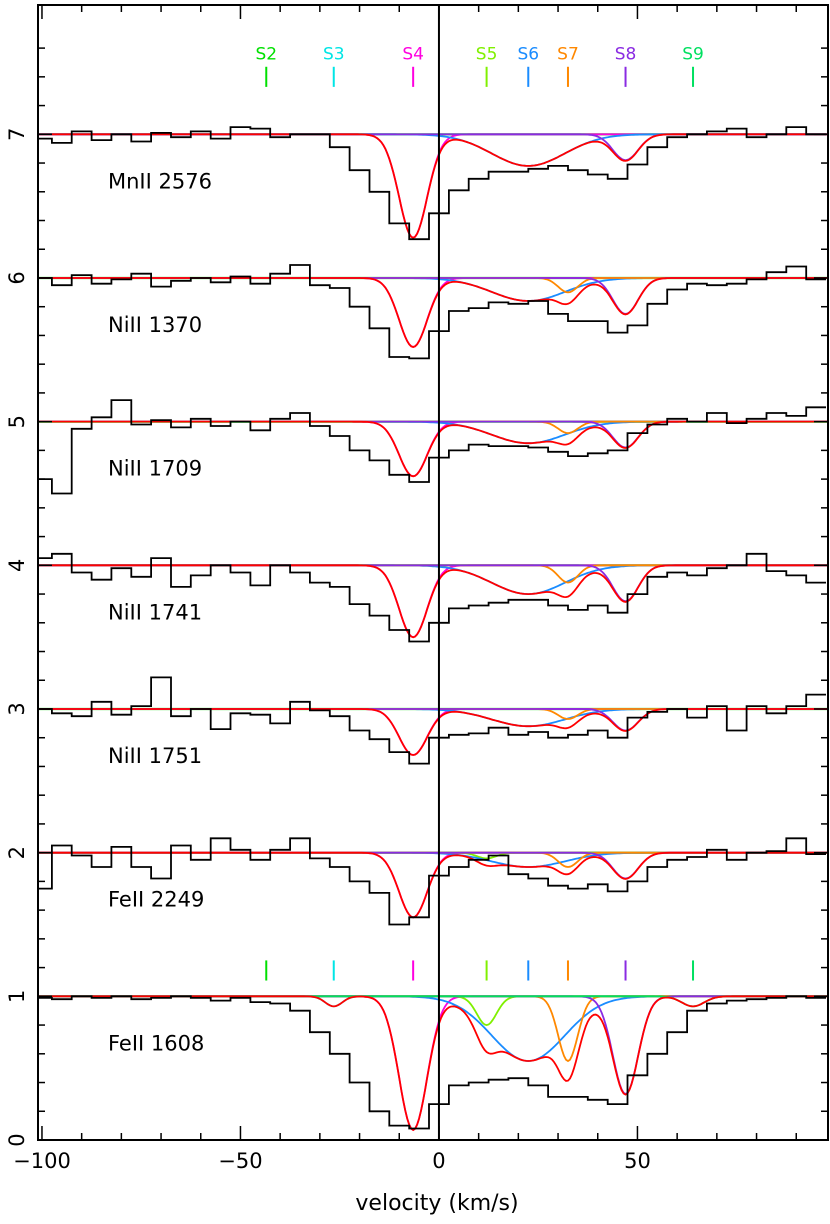 The width and height of the screenshot is (830, 1224). Describe the element at coordinates (17, 421) in the screenshot. I see `y-tick-label: 5` at that location.